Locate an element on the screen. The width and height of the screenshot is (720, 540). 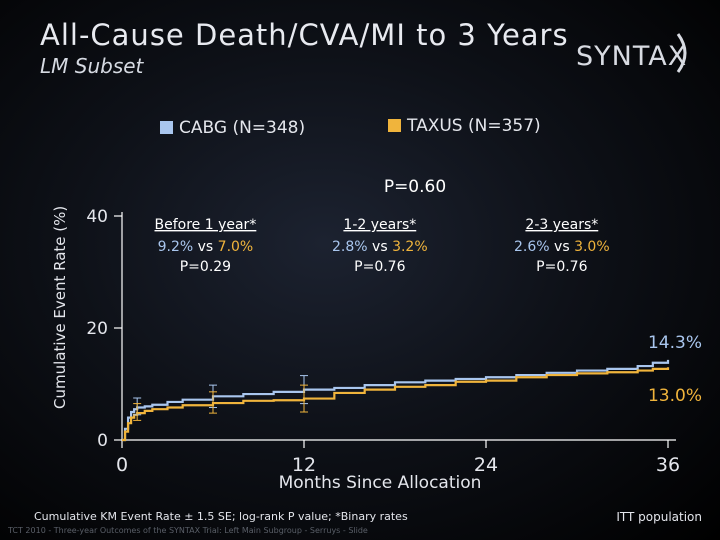
cabg-end-label: 14.3% is located at coordinates (675, 343).